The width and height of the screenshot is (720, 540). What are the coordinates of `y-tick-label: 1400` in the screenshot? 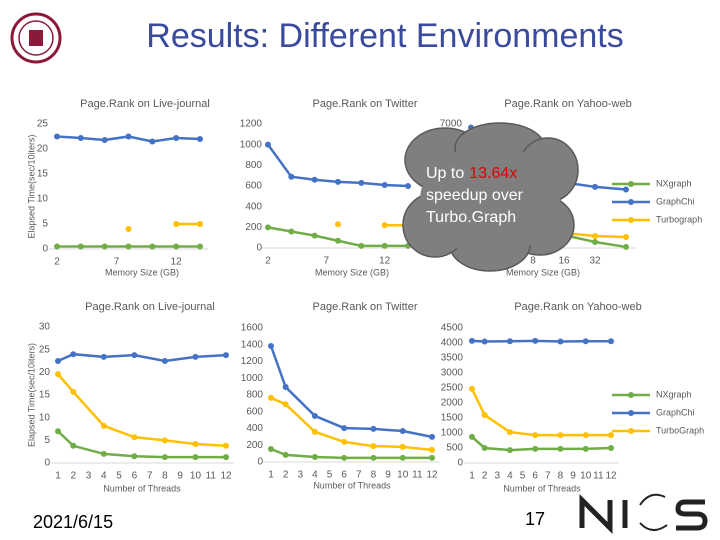 It's located at (252, 344).